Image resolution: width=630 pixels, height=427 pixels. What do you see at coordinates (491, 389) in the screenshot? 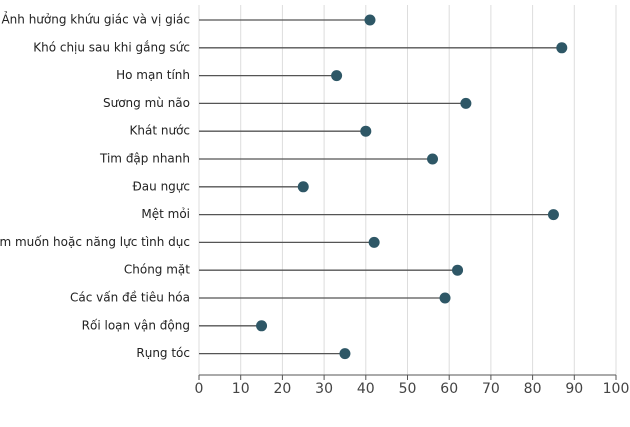
I see `x-tick-label: 70` at bounding box center [491, 389].